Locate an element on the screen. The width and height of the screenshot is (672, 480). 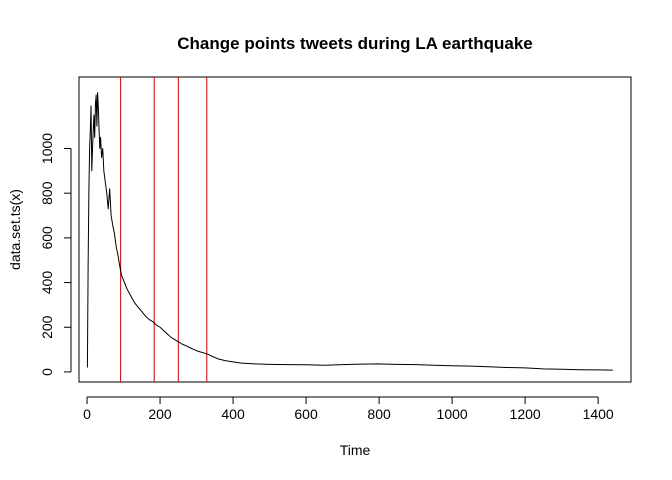
x-tick-label-1400: 1400 is located at coordinates (598, 414).